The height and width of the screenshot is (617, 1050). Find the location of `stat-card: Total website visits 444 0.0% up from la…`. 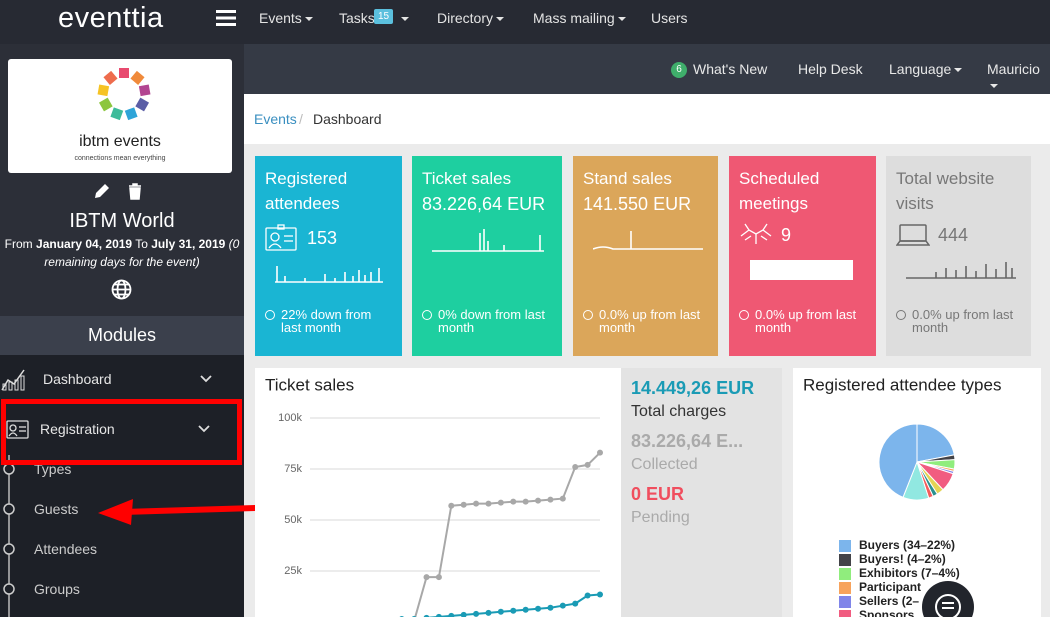

stat-card: Total website visits 444 0.0% up from la… is located at coordinates (958, 256).